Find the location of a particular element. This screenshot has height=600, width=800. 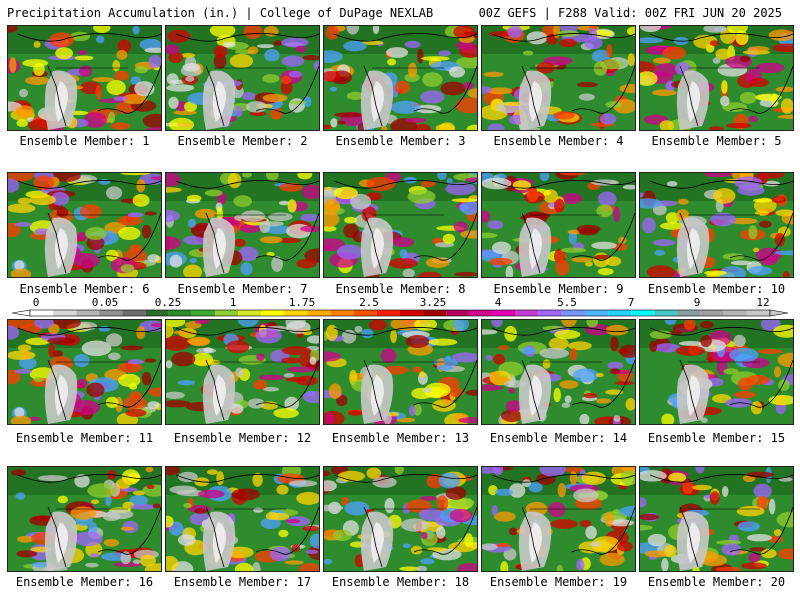

ensemble-member-label: Ensemble Member: 12 is located at coordinates (242, 438).